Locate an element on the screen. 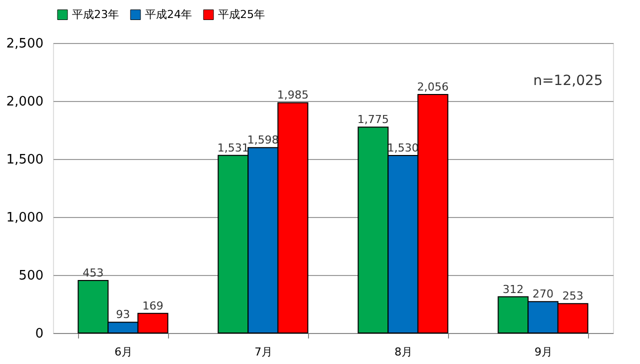 This screenshot has width=640, height=364. y-tick-label: 1,000 is located at coordinates (25, 218).